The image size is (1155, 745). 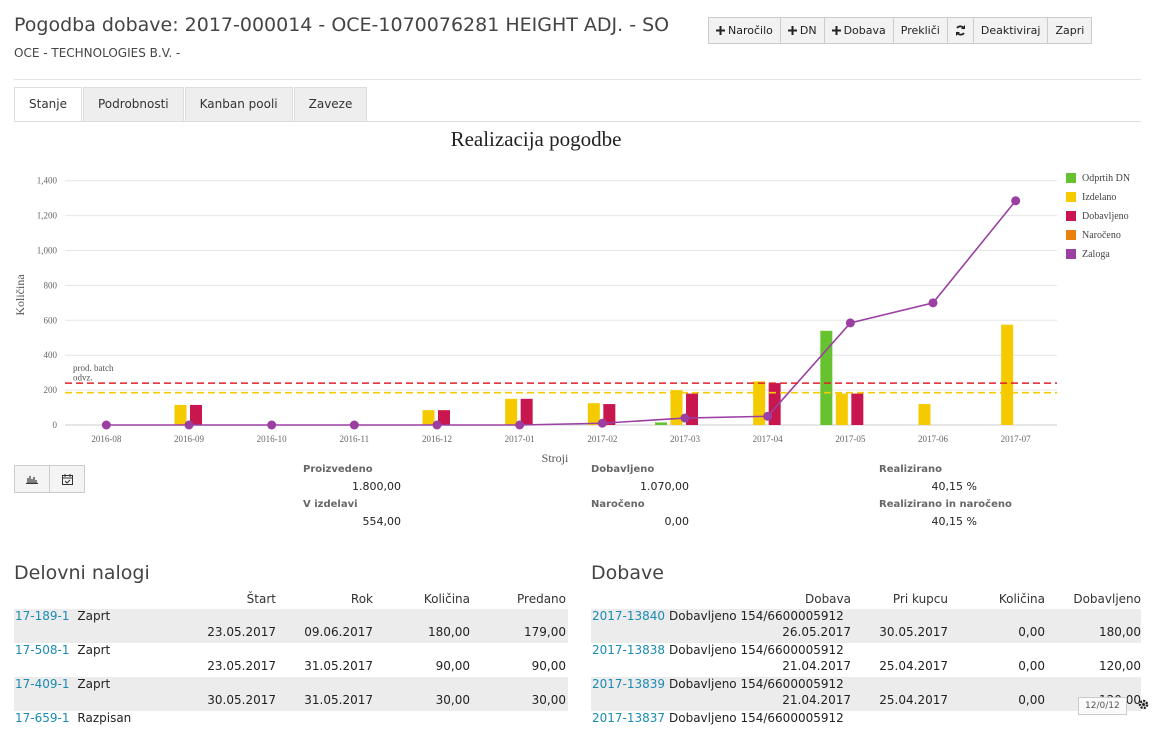 What do you see at coordinates (628, 718) in the screenshot?
I see `row-link: 2017-13837` at bounding box center [628, 718].